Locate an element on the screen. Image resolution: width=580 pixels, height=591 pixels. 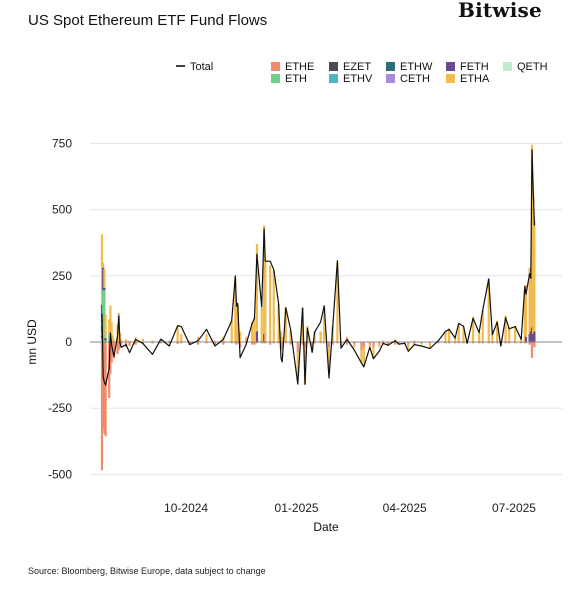
y-tick-label: -250 is located at coordinates (60, 408).